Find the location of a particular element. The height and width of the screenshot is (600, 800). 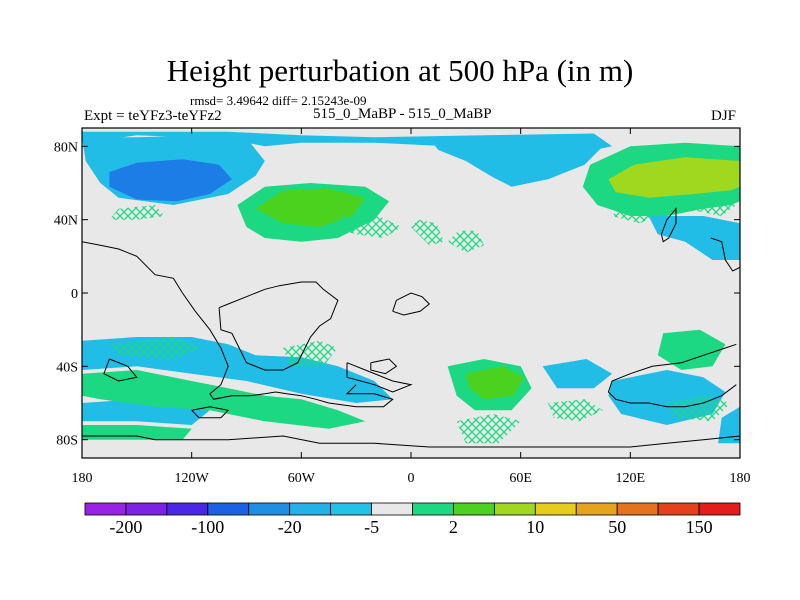

colorbar-label: 50 is located at coordinates (617, 527).